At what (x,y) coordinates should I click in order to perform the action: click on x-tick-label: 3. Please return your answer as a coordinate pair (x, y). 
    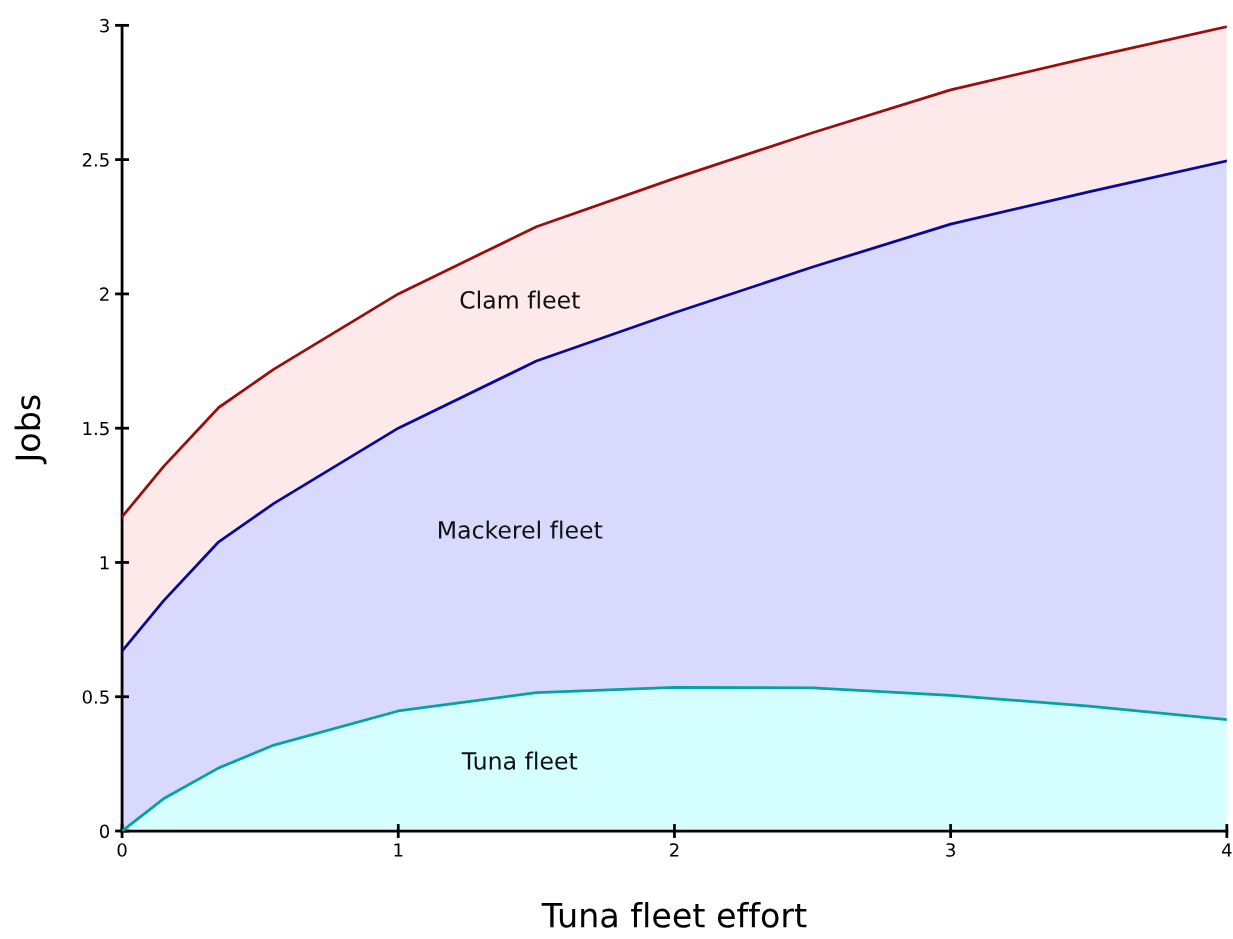
    Looking at the image, I should click on (950, 850).